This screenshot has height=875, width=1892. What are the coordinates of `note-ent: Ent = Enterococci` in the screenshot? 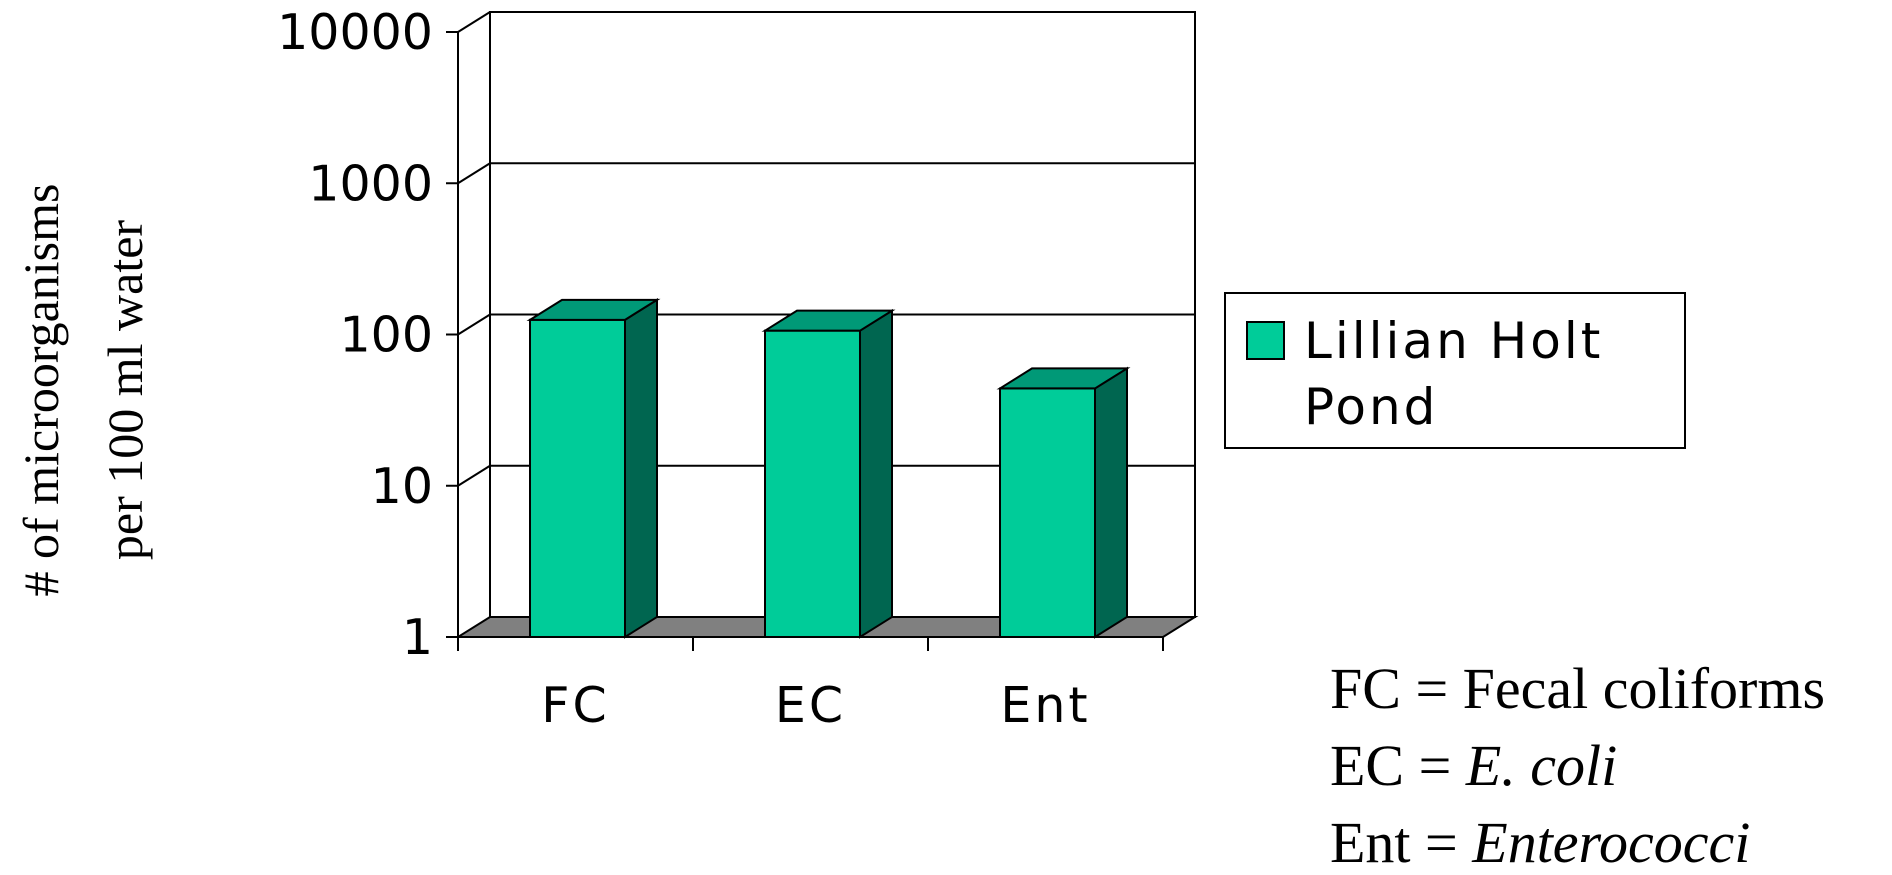 It's located at (1540, 843).